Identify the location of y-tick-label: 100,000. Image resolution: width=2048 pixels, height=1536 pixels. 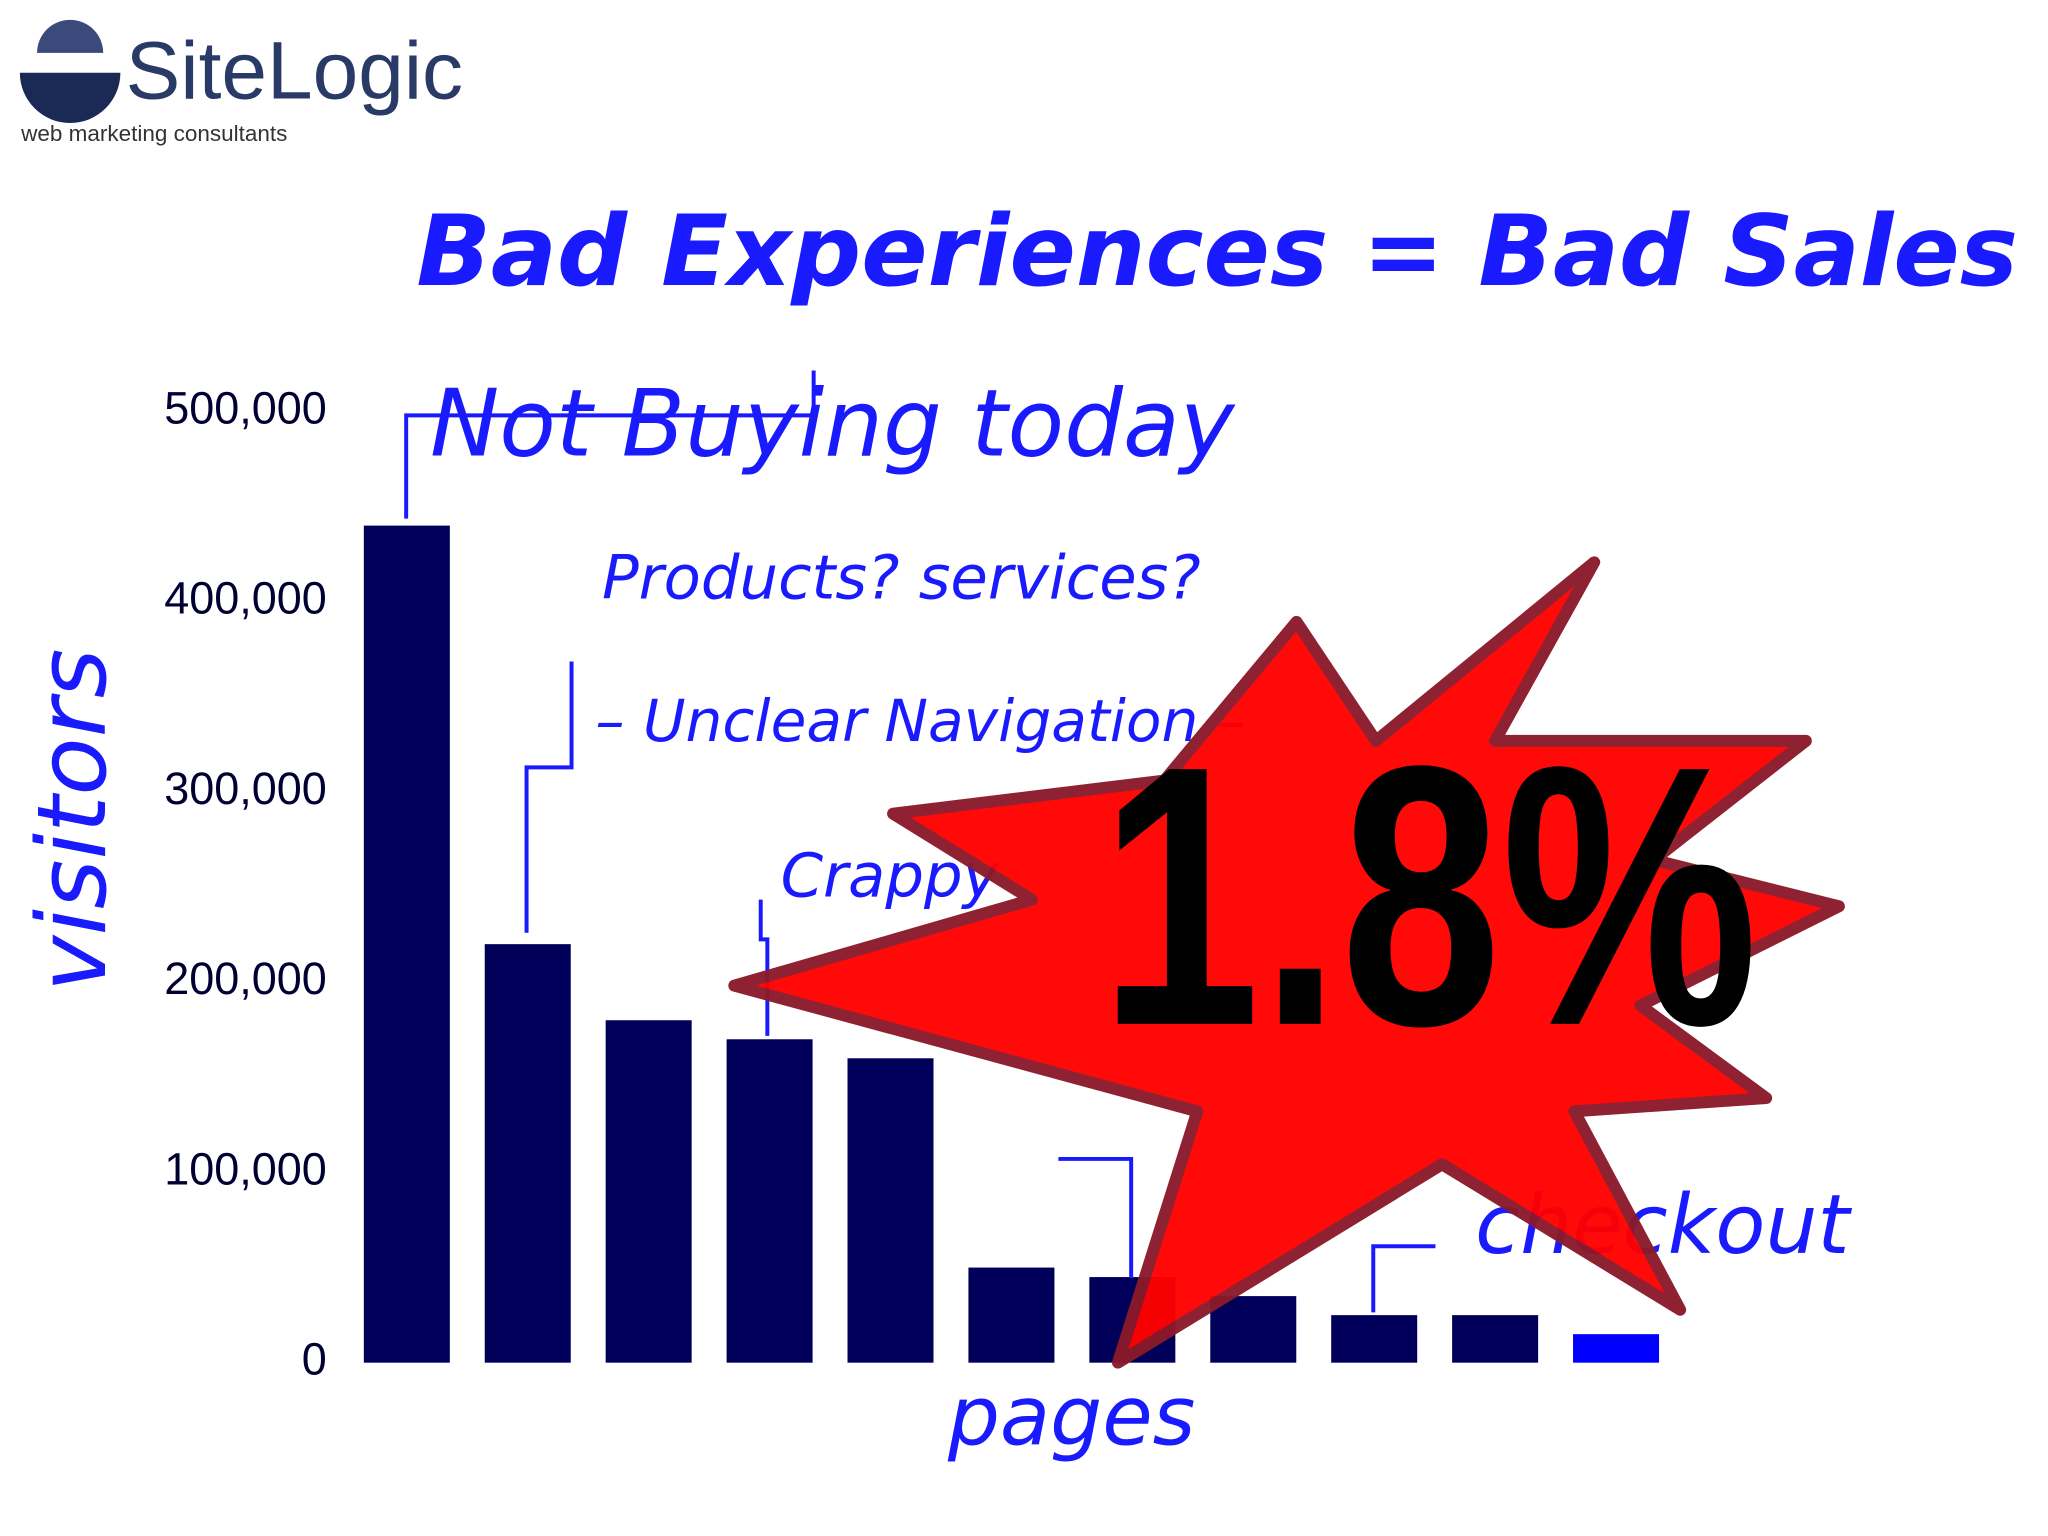
(245, 1168).